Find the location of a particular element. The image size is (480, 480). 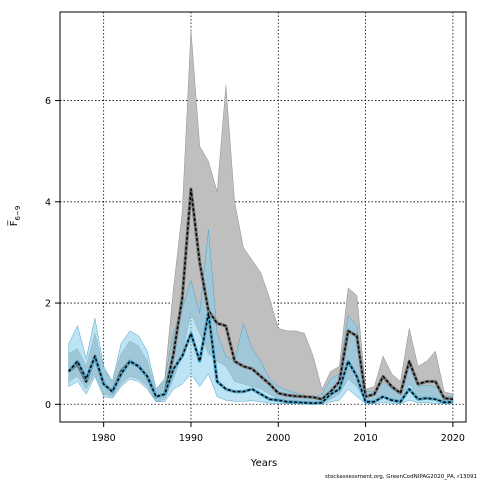

y-axis-title: F̅6−9 is located at coordinates (14, 216).